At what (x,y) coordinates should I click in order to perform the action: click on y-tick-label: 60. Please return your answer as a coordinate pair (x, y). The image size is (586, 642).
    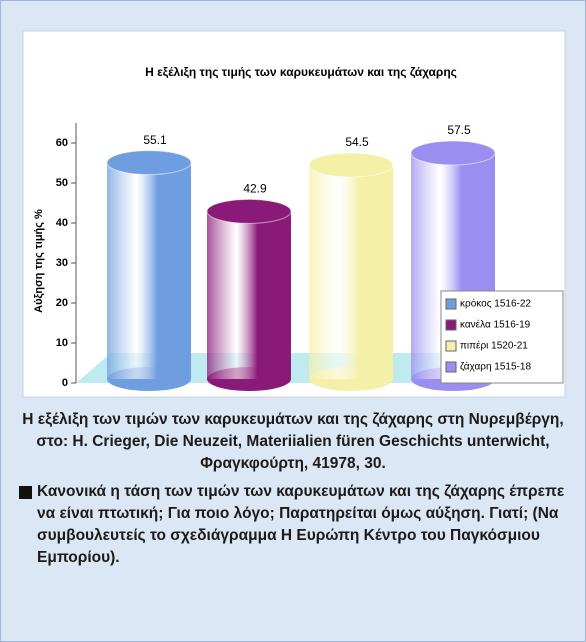
    Looking at the image, I should click on (62, 143).